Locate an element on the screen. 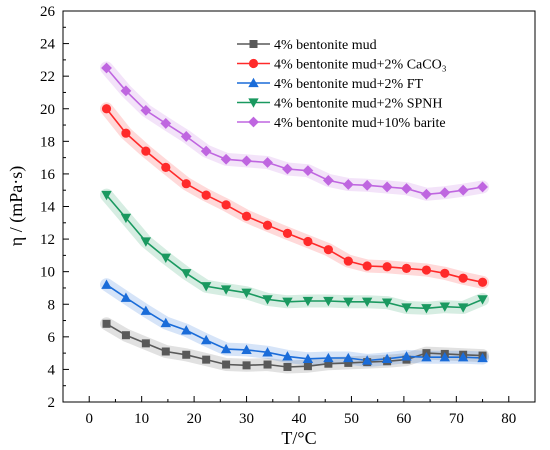 This screenshot has width=550, height=450. x-tick-label: 30 is located at coordinates (246, 419).